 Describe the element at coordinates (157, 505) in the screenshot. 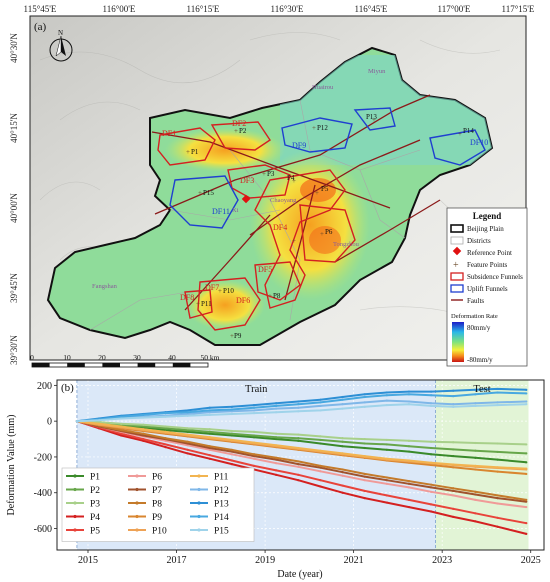

I see `legend-label: P8` at that location.